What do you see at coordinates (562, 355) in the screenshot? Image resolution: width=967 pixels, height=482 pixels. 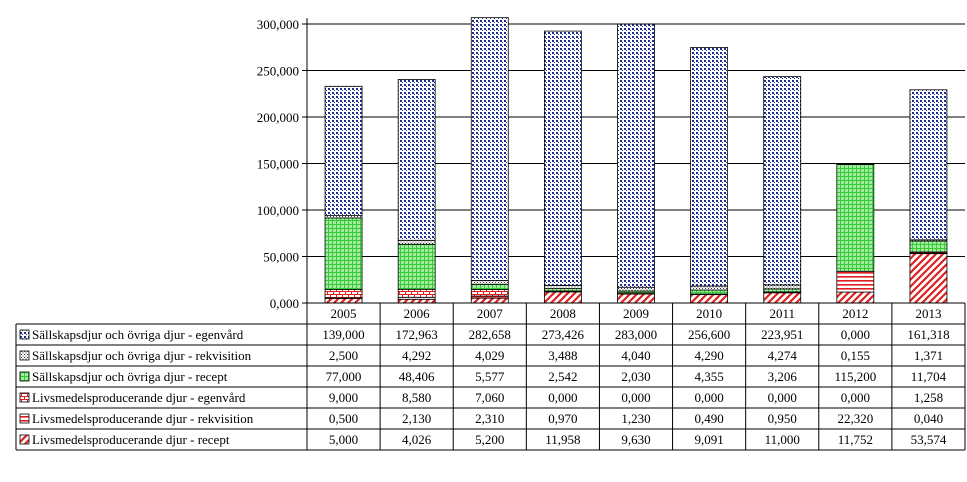 I see `table-cell-value: 3,488` at bounding box center [562, 355].